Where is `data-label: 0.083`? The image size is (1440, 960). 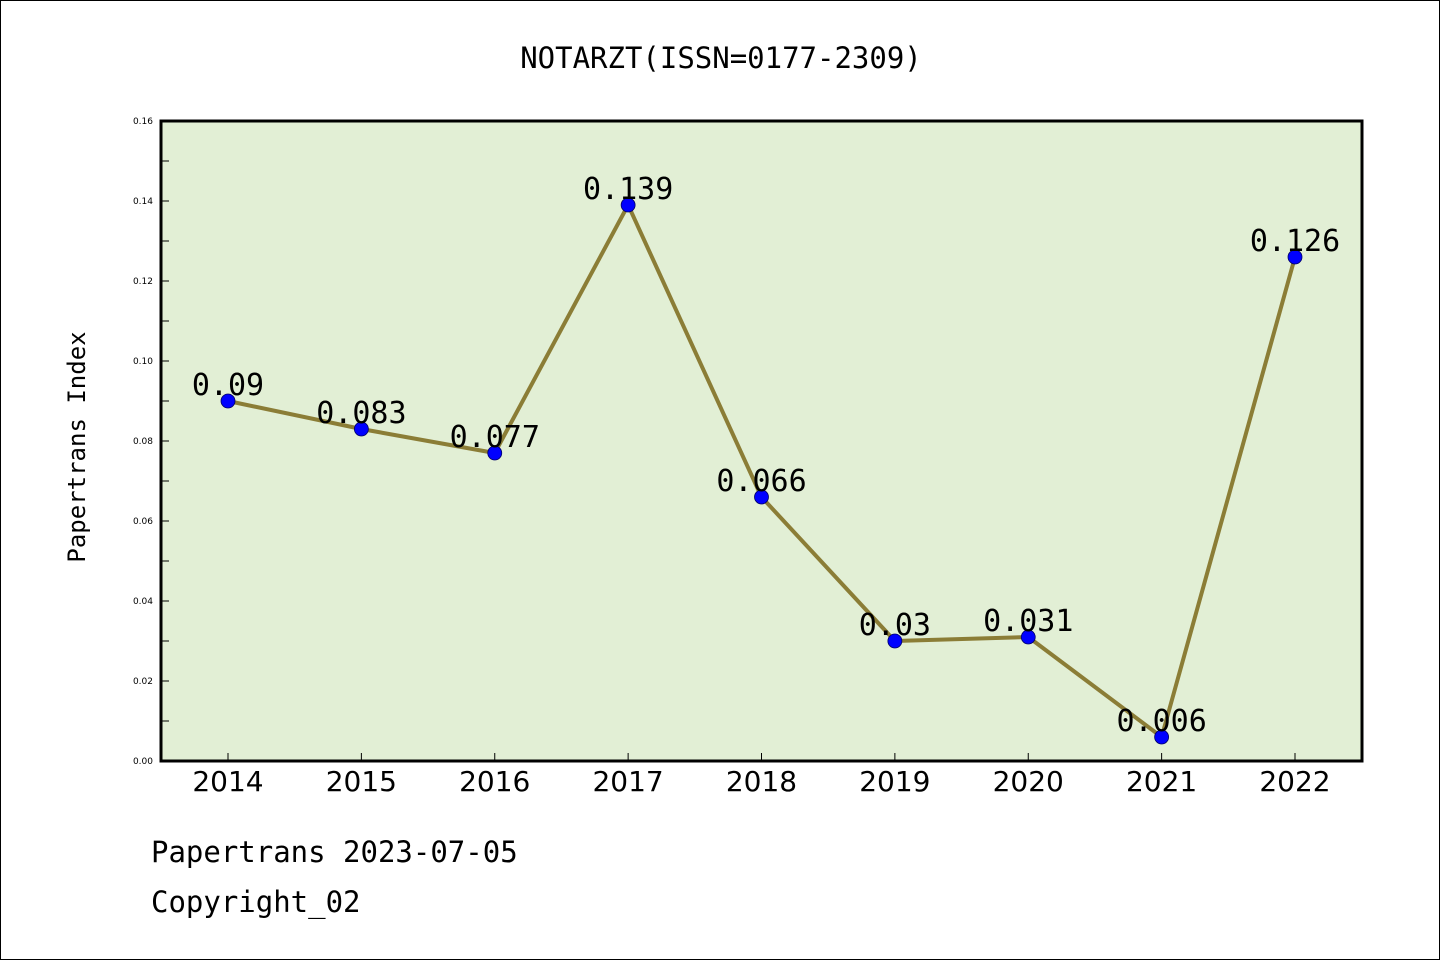
data-label: 0.083 is located at coordinates (361, 413).